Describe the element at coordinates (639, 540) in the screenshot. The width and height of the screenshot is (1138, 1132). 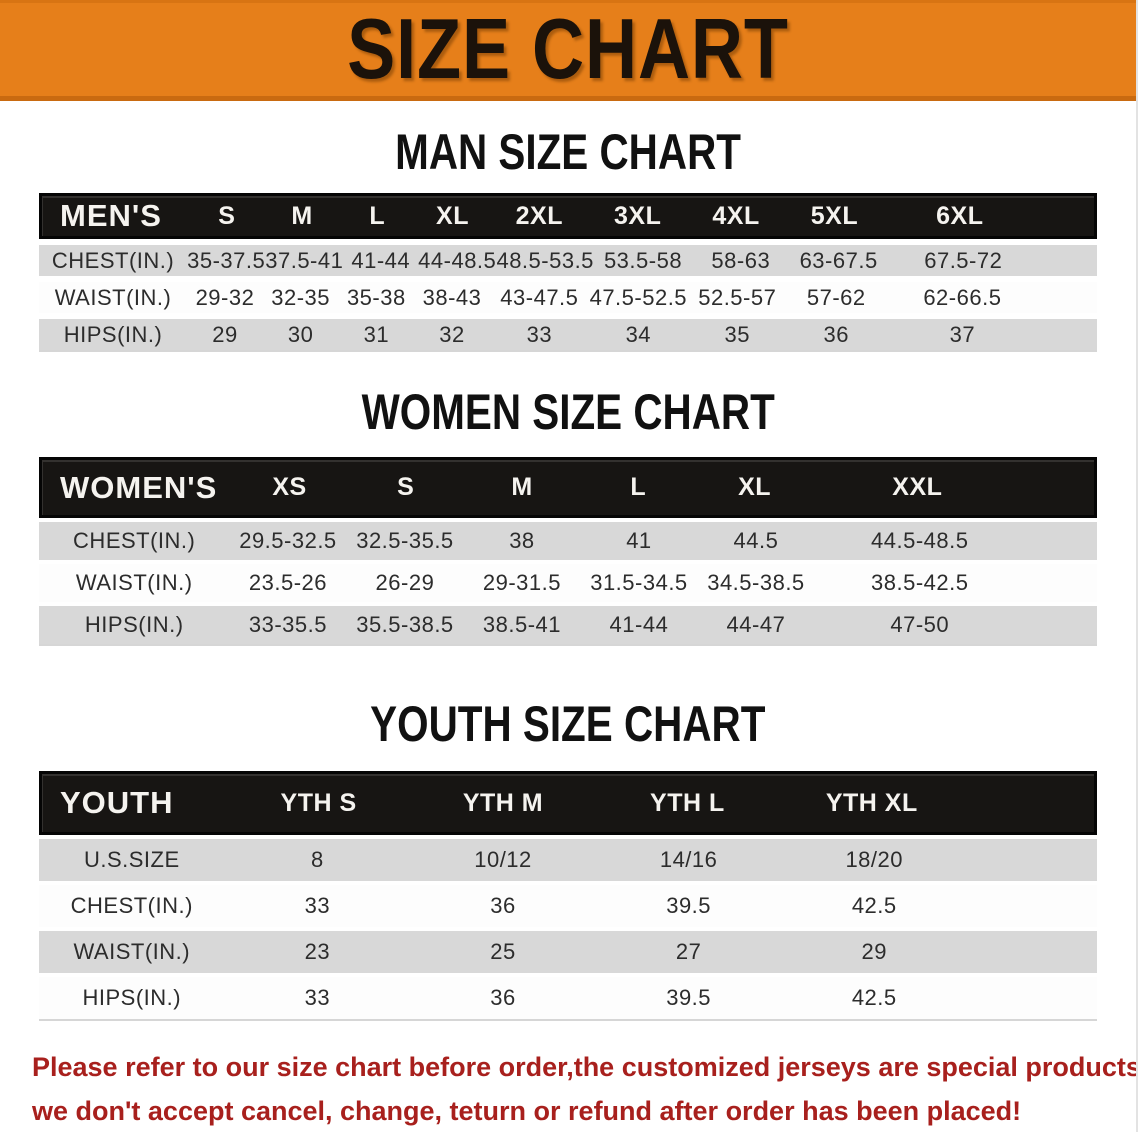
I see `cell-value: 41` at that location.